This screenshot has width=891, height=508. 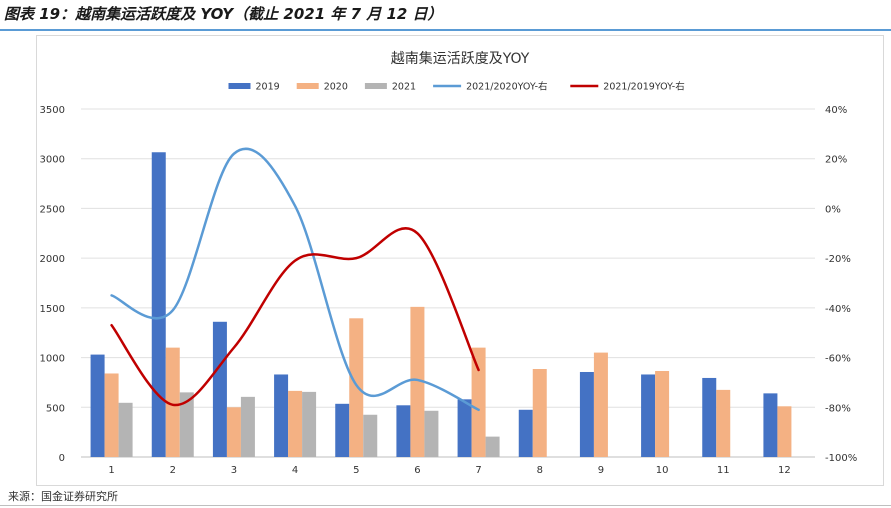 What do you see at coordinates (836, 110) in the screenshot?
I see `y-right-tick-label: 40%` at bounding box center [836, 110].